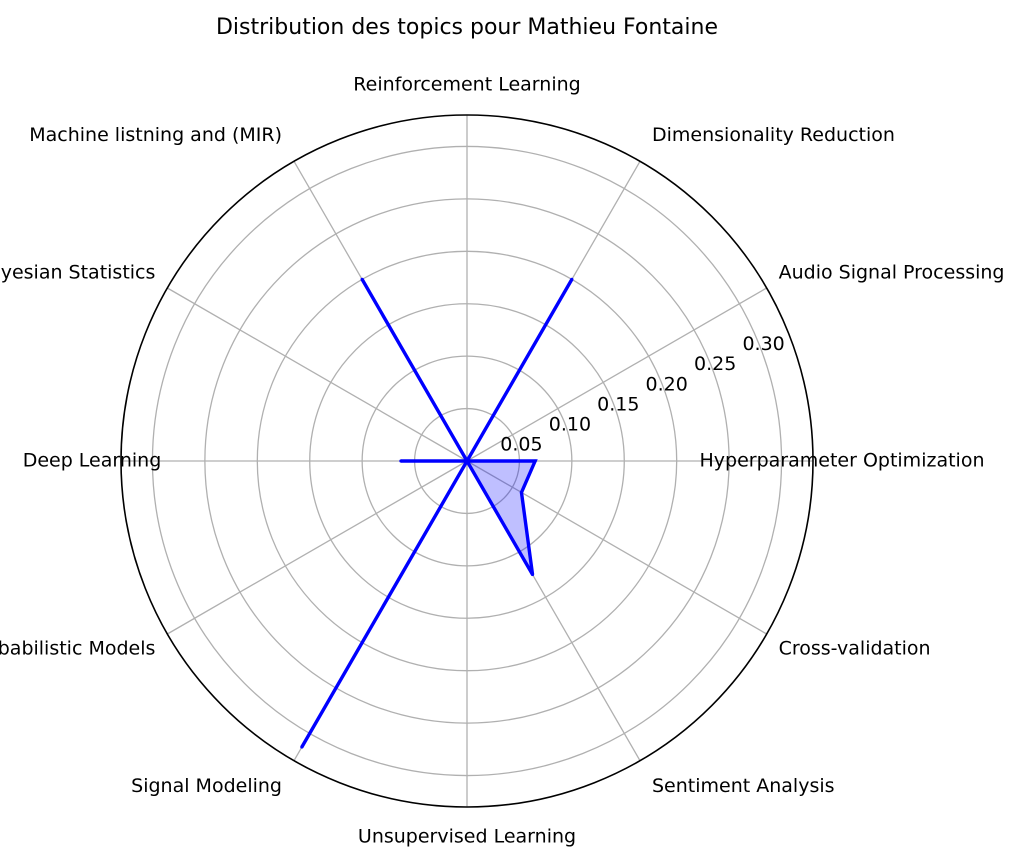 Image resolution: width=1013 pixels, height=862 pixels. What do you see at coordinates (743, 786) in the screenshot?
I see `category-label: Sentiment Analysis` at bounding box center [743, 786].